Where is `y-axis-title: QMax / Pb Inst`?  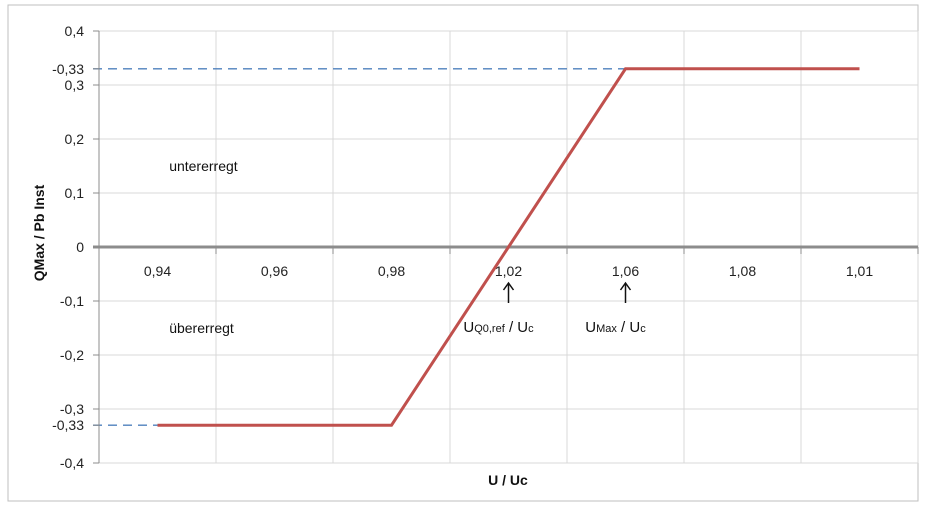 y-axis-title: QMax / Pb Inst is located at coordinates (39, 232).